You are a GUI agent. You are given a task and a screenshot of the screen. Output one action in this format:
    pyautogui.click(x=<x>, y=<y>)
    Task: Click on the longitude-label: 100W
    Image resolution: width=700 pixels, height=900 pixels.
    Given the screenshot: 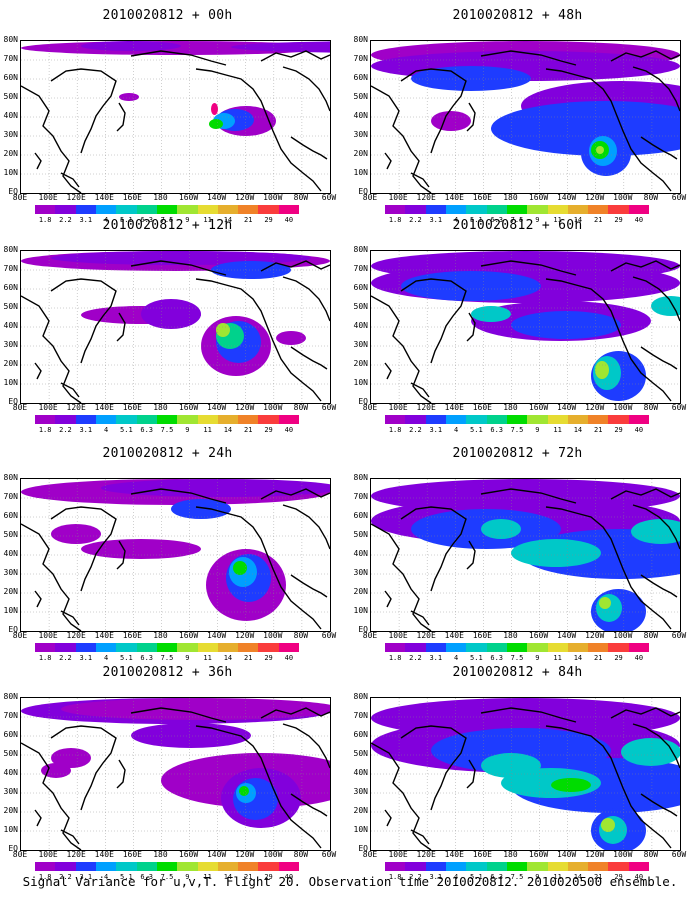 What is the action you would take?
    pyautogui.click(x=273, y=197)
    